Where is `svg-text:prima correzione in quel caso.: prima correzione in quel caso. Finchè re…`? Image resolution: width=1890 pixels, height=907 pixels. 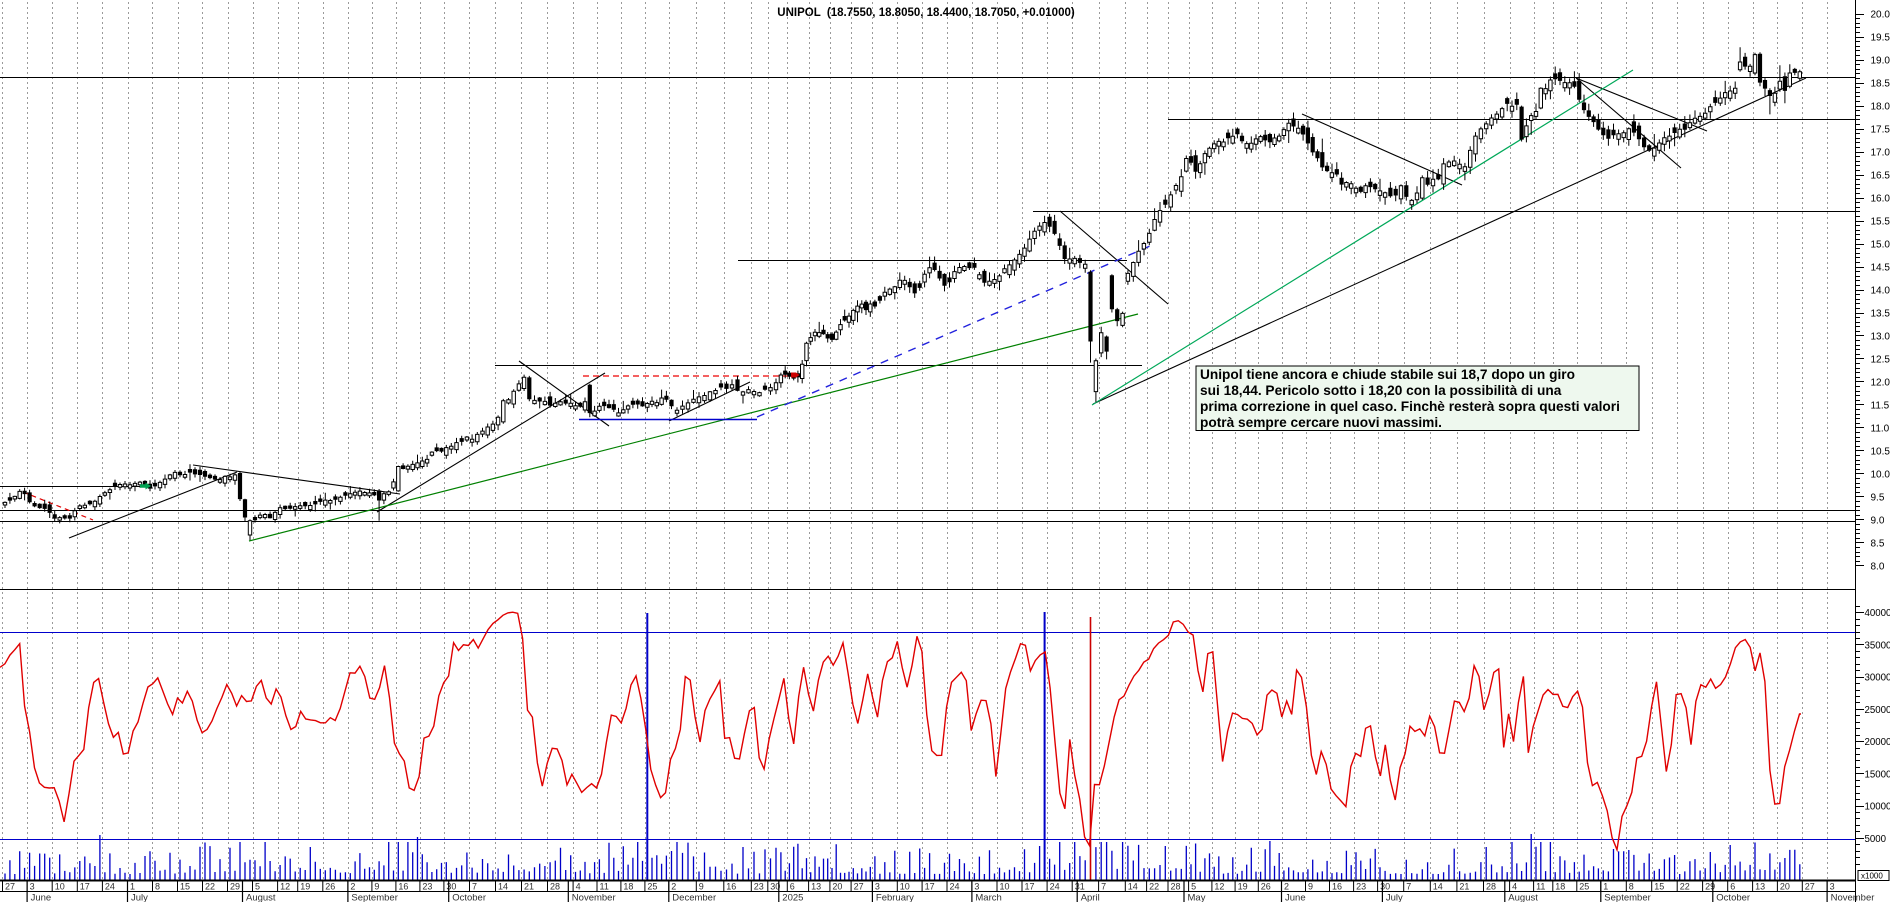
svg-text:prima correzione in quel caso.: prima correzione in quel caso. Finchè re… is located at coordinates (1410, 406).